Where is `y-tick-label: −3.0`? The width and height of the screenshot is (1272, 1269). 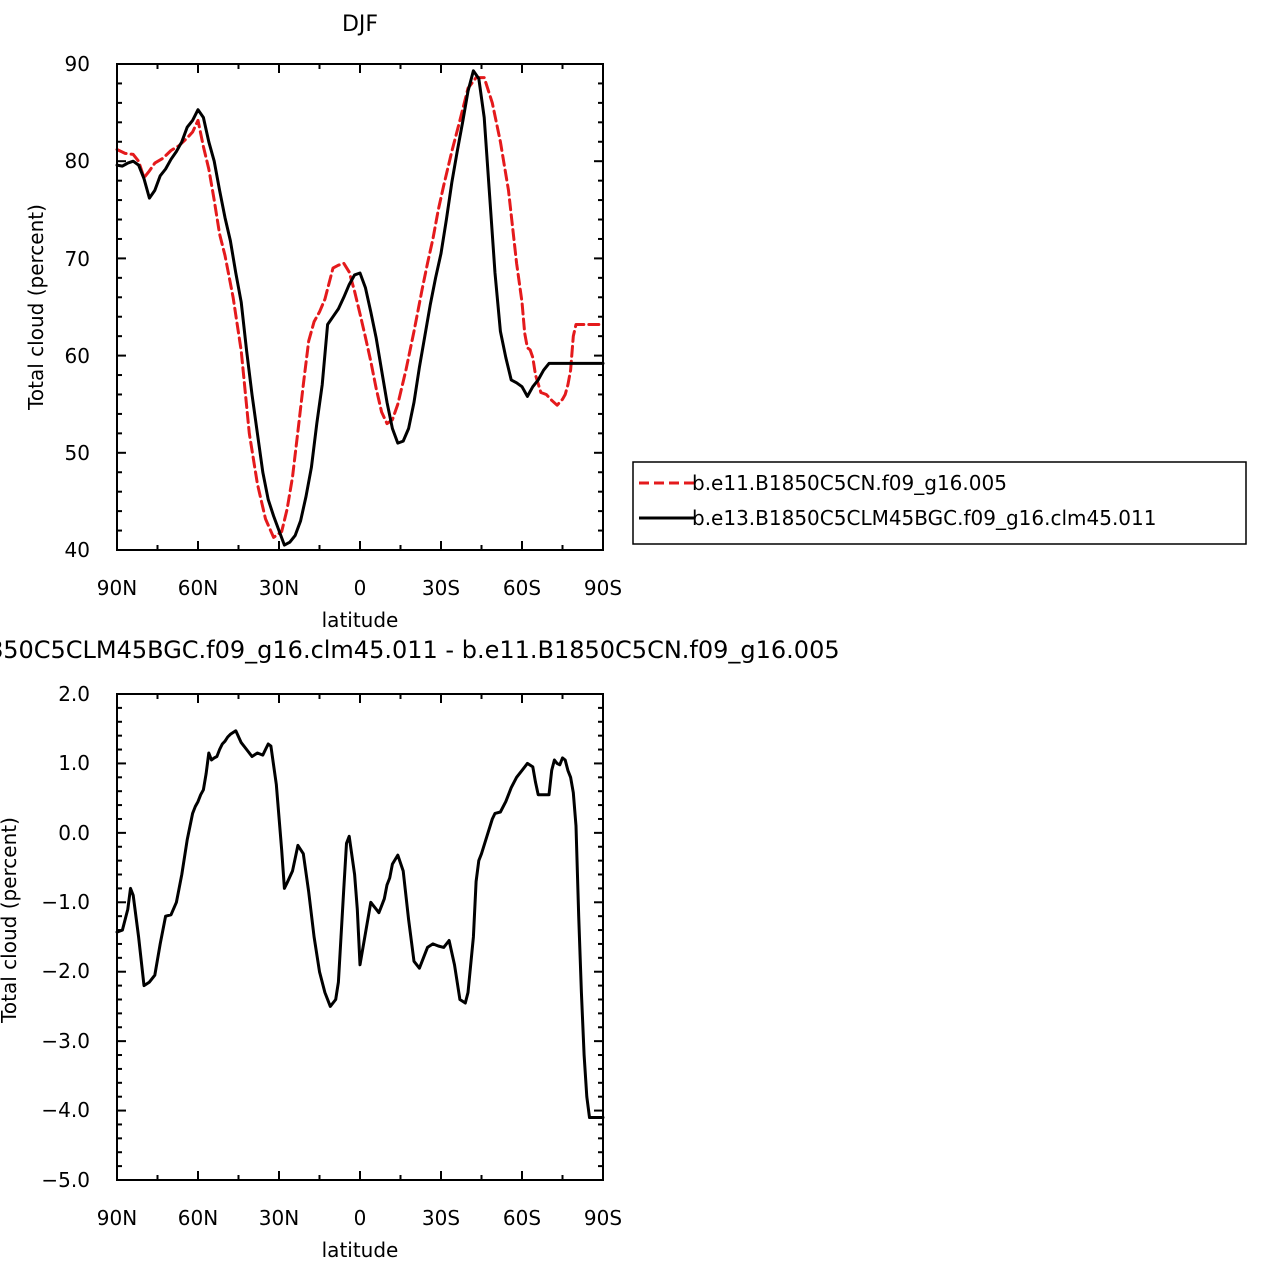 y-tick-label: −3.0 is located at coordinates (65, 1041).